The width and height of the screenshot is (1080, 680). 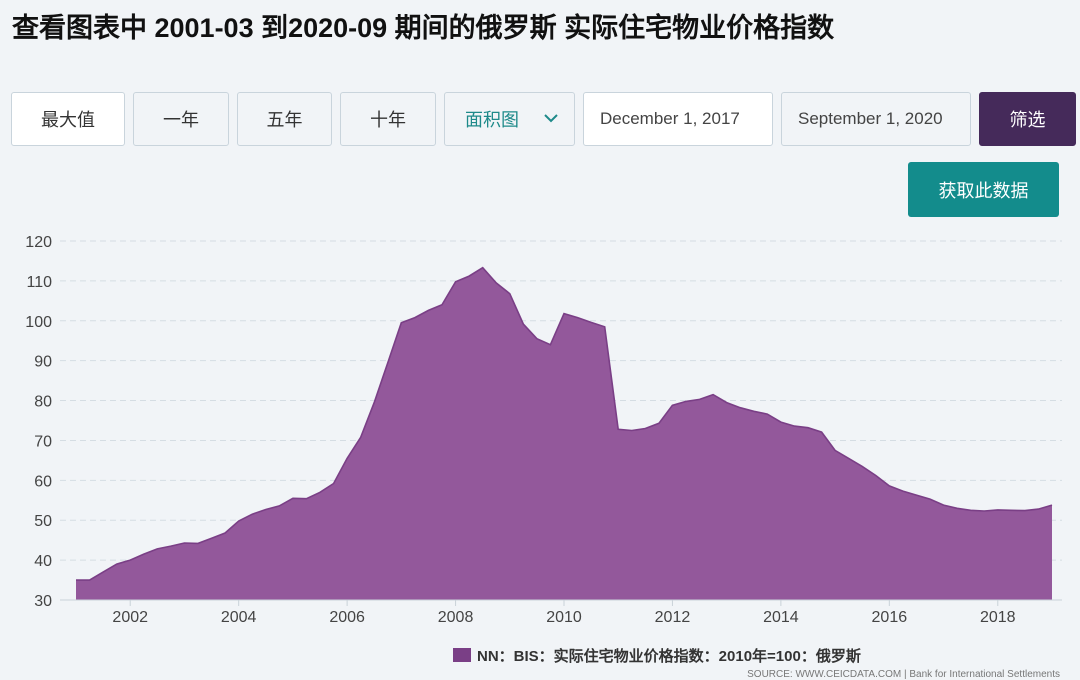 I want to click on range-button-1y: 一年, so click(x=181, y=119).